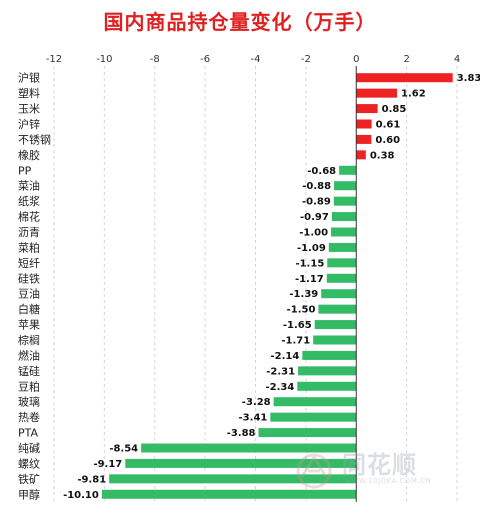 The image size is (480, 516). What do you see at coordinates (29, 371) in the screenshot?
I see `category-label: 锰硅` at bounding box center [29, 371].